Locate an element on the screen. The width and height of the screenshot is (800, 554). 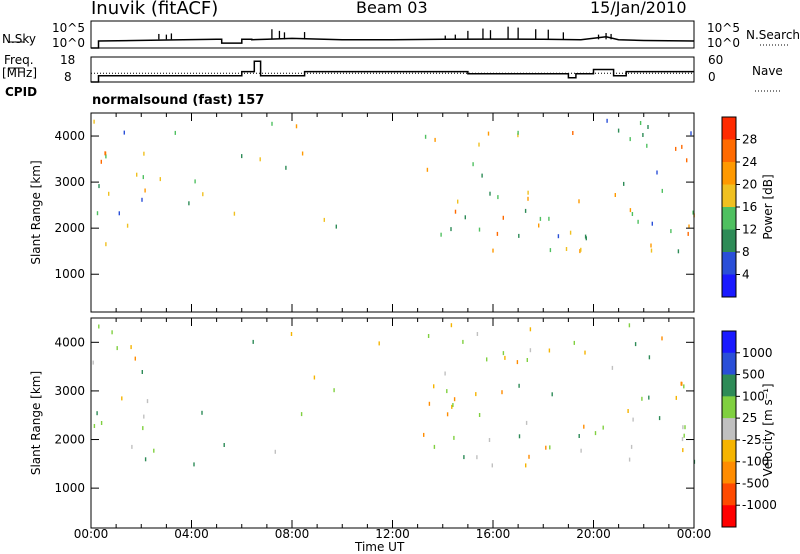
station-title: Inuvik (fitACF) is located at coordinates (155, 9).